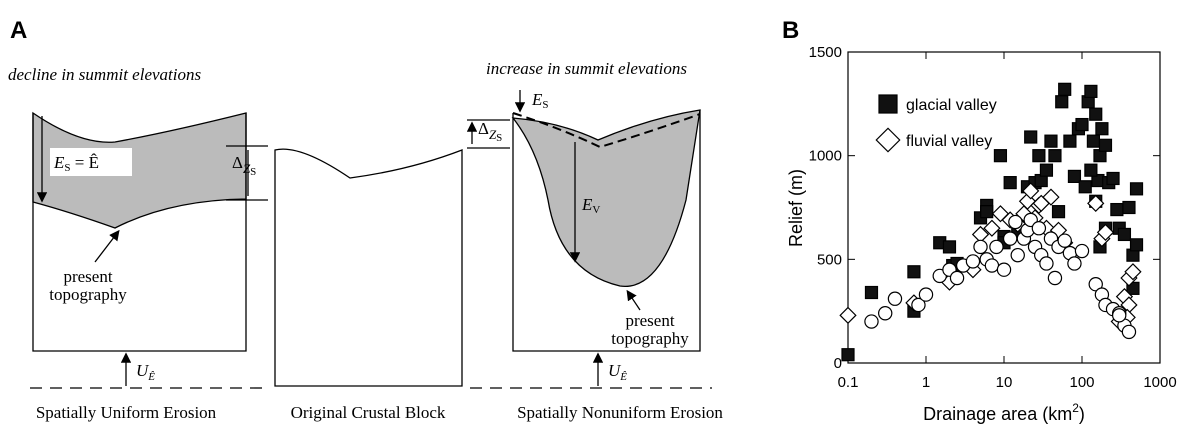  What do you see at coordinates (586, 68) in the screenshot?
I see `title: increase in summit elevations` at bounding box center [586, 68].